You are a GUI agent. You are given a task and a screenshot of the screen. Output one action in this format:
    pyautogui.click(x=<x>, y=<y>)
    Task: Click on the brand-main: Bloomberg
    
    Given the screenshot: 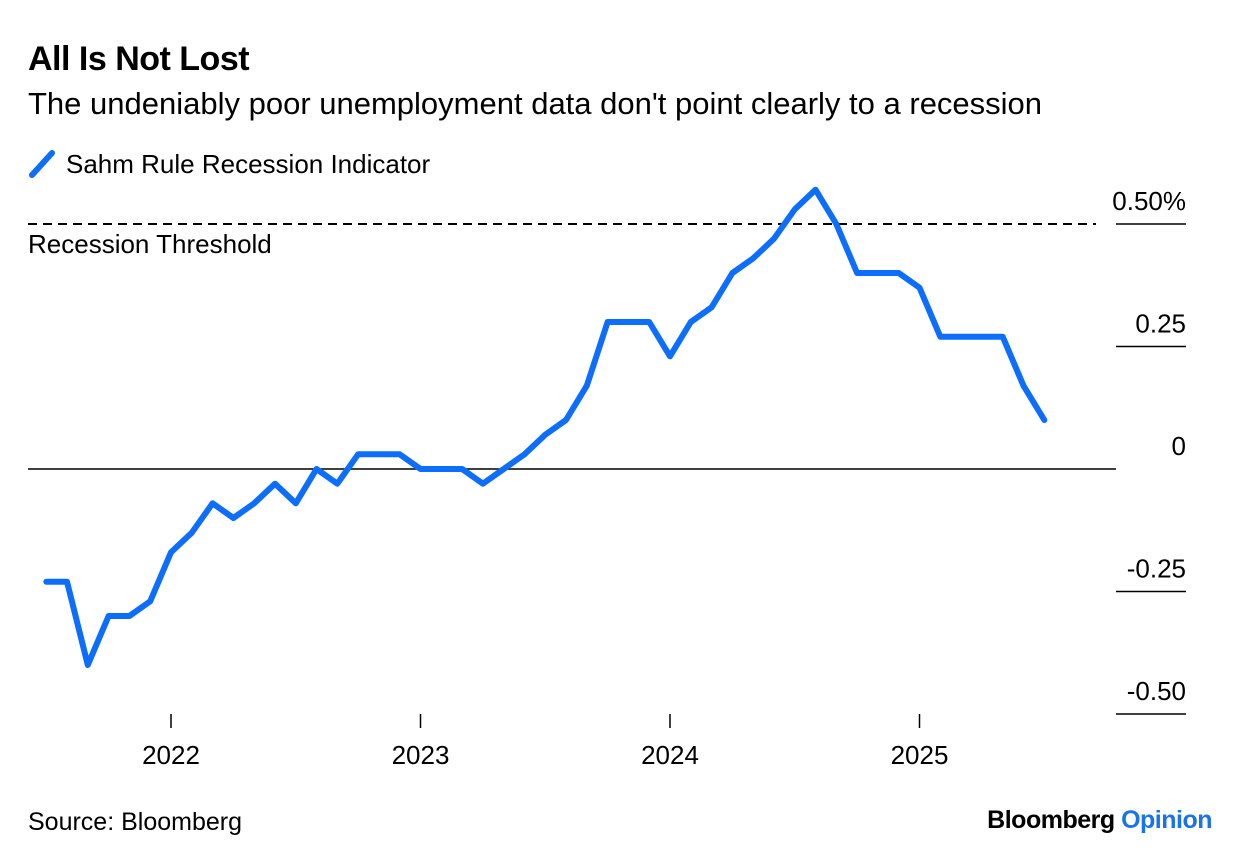 What is the action you would take?
    pyautogui.click(x=1051, y=820)
    